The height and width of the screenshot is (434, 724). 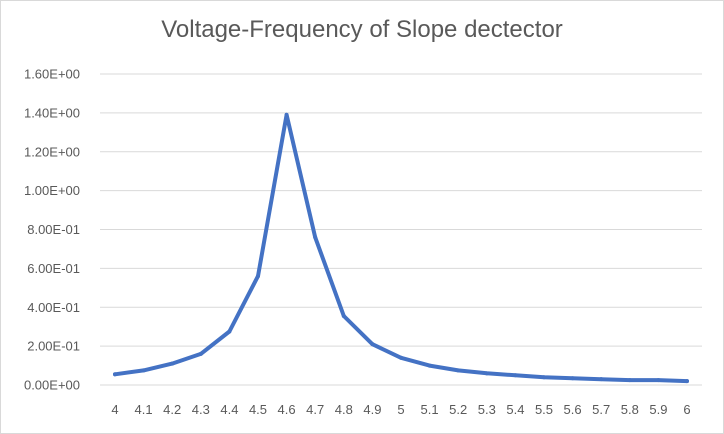 What do you see at coordinates (458, 409) in the screenshot?
I see `x-tick-label: 5.2` at bounding box center [458, 409].